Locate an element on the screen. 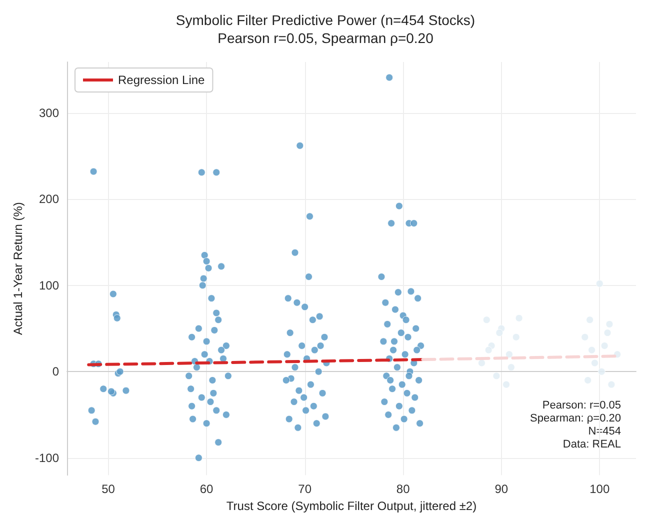  annotation: Spearman: ρ=0.20 is located at coordinates (575, 418).